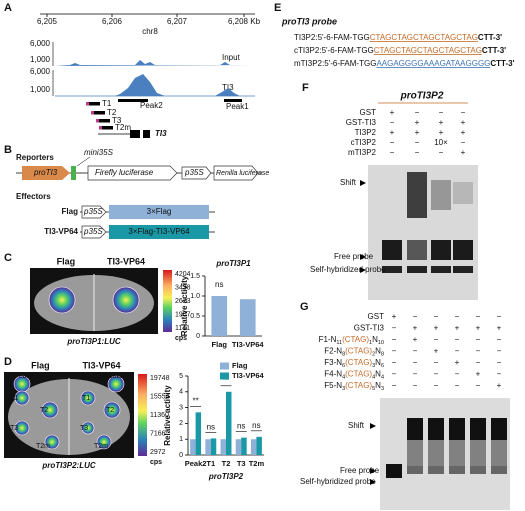 The width and height of the screenshot is (525, 511). I want to click on track-name: TI3, so click(228, 87).